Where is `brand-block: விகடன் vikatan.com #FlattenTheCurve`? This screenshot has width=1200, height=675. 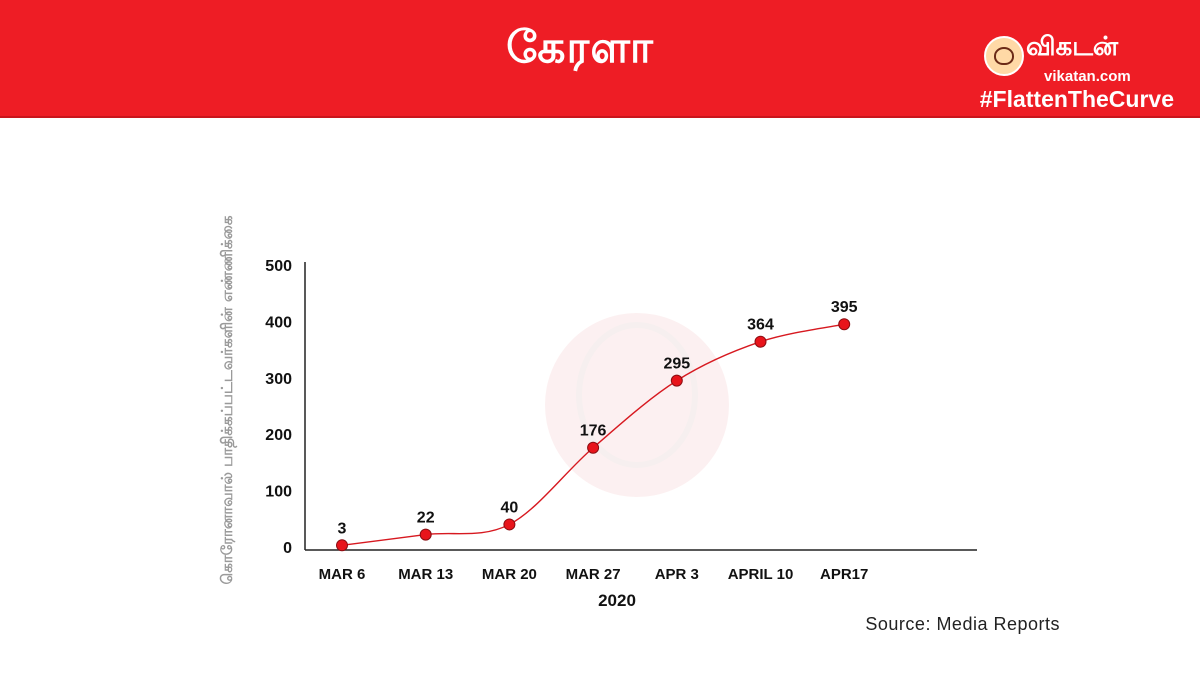 brand-block: விகடன் vikatan.com #FlattenTheCurve is located at coordinates (1074, 71).